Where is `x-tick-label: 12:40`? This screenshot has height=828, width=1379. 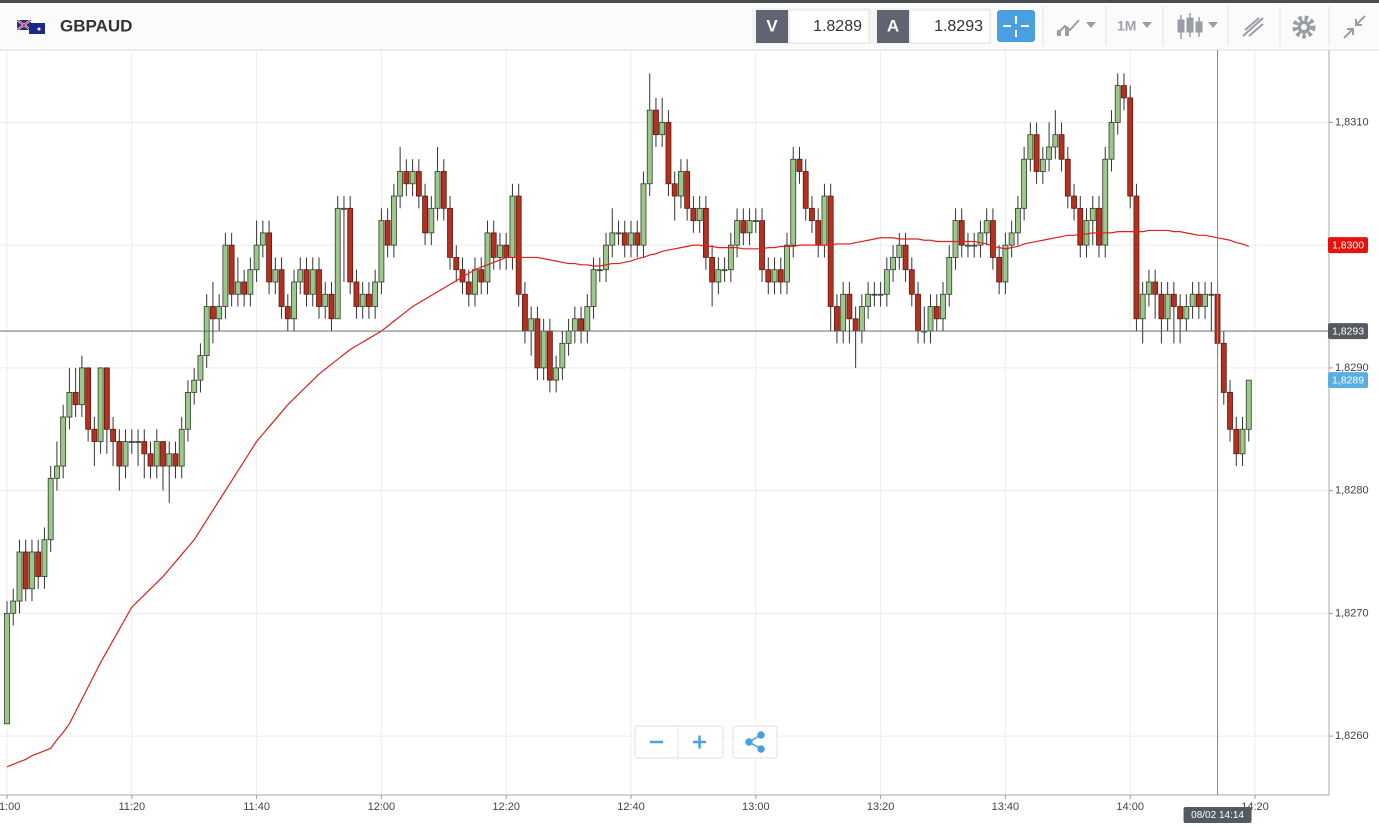
x-tick-label: 12:40 is located at coordinates (631, 807).